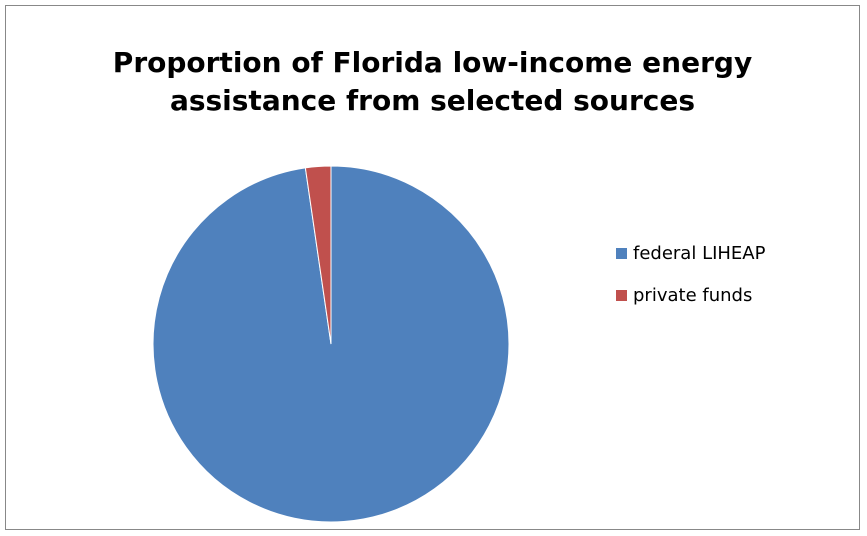 This screenshot has width=867, height=536. Describe the element at coordinates (693, 295) in the screenshot. I see `legend-label-private-funds: private funds` at that location.